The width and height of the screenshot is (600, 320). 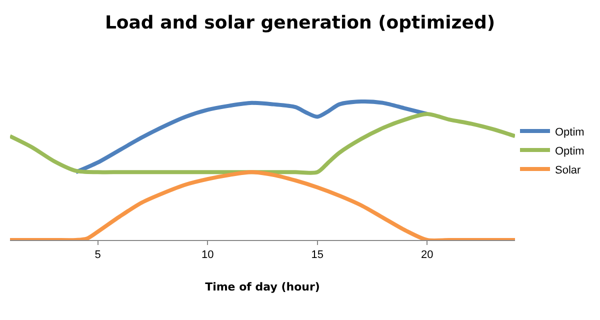 I want to click on legend-label: Solar, so click(x=568, y=170).